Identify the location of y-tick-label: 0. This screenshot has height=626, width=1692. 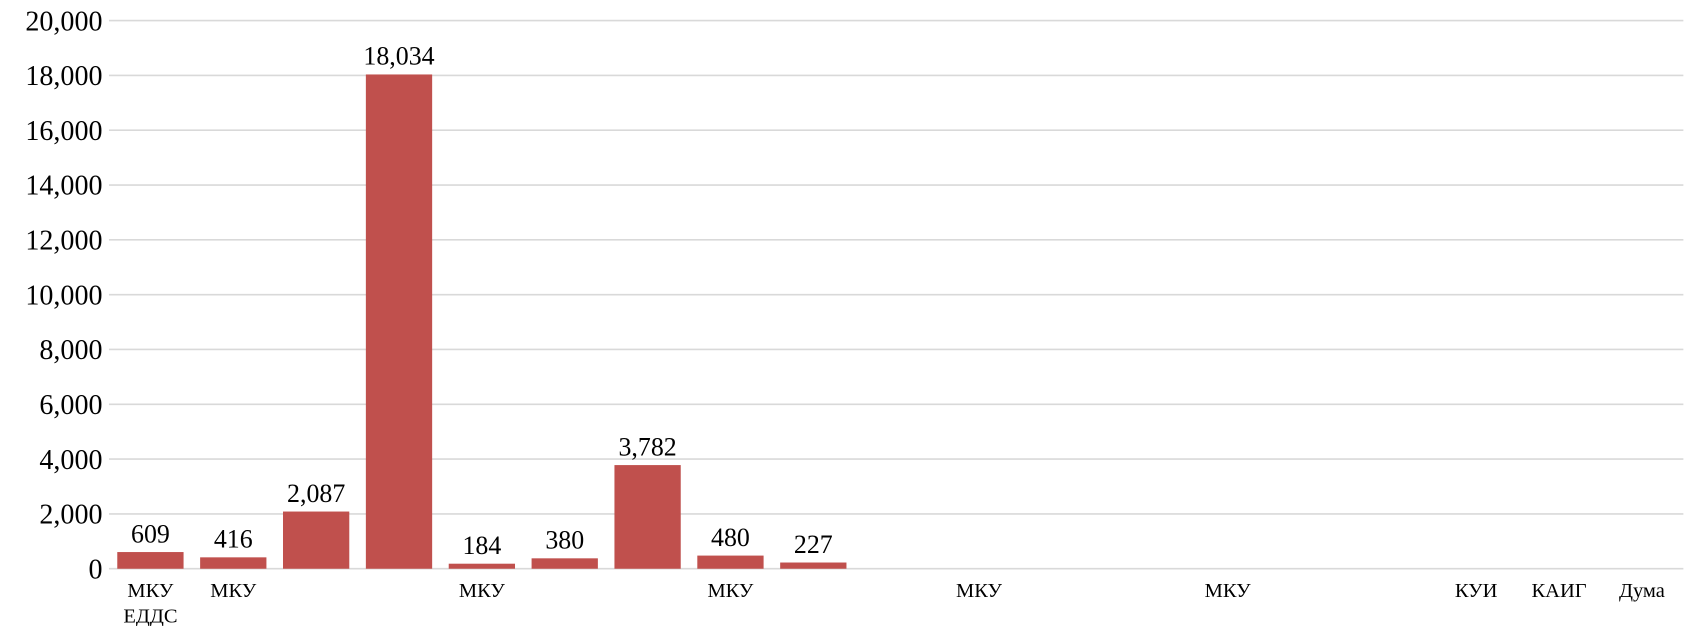
(95, 569).